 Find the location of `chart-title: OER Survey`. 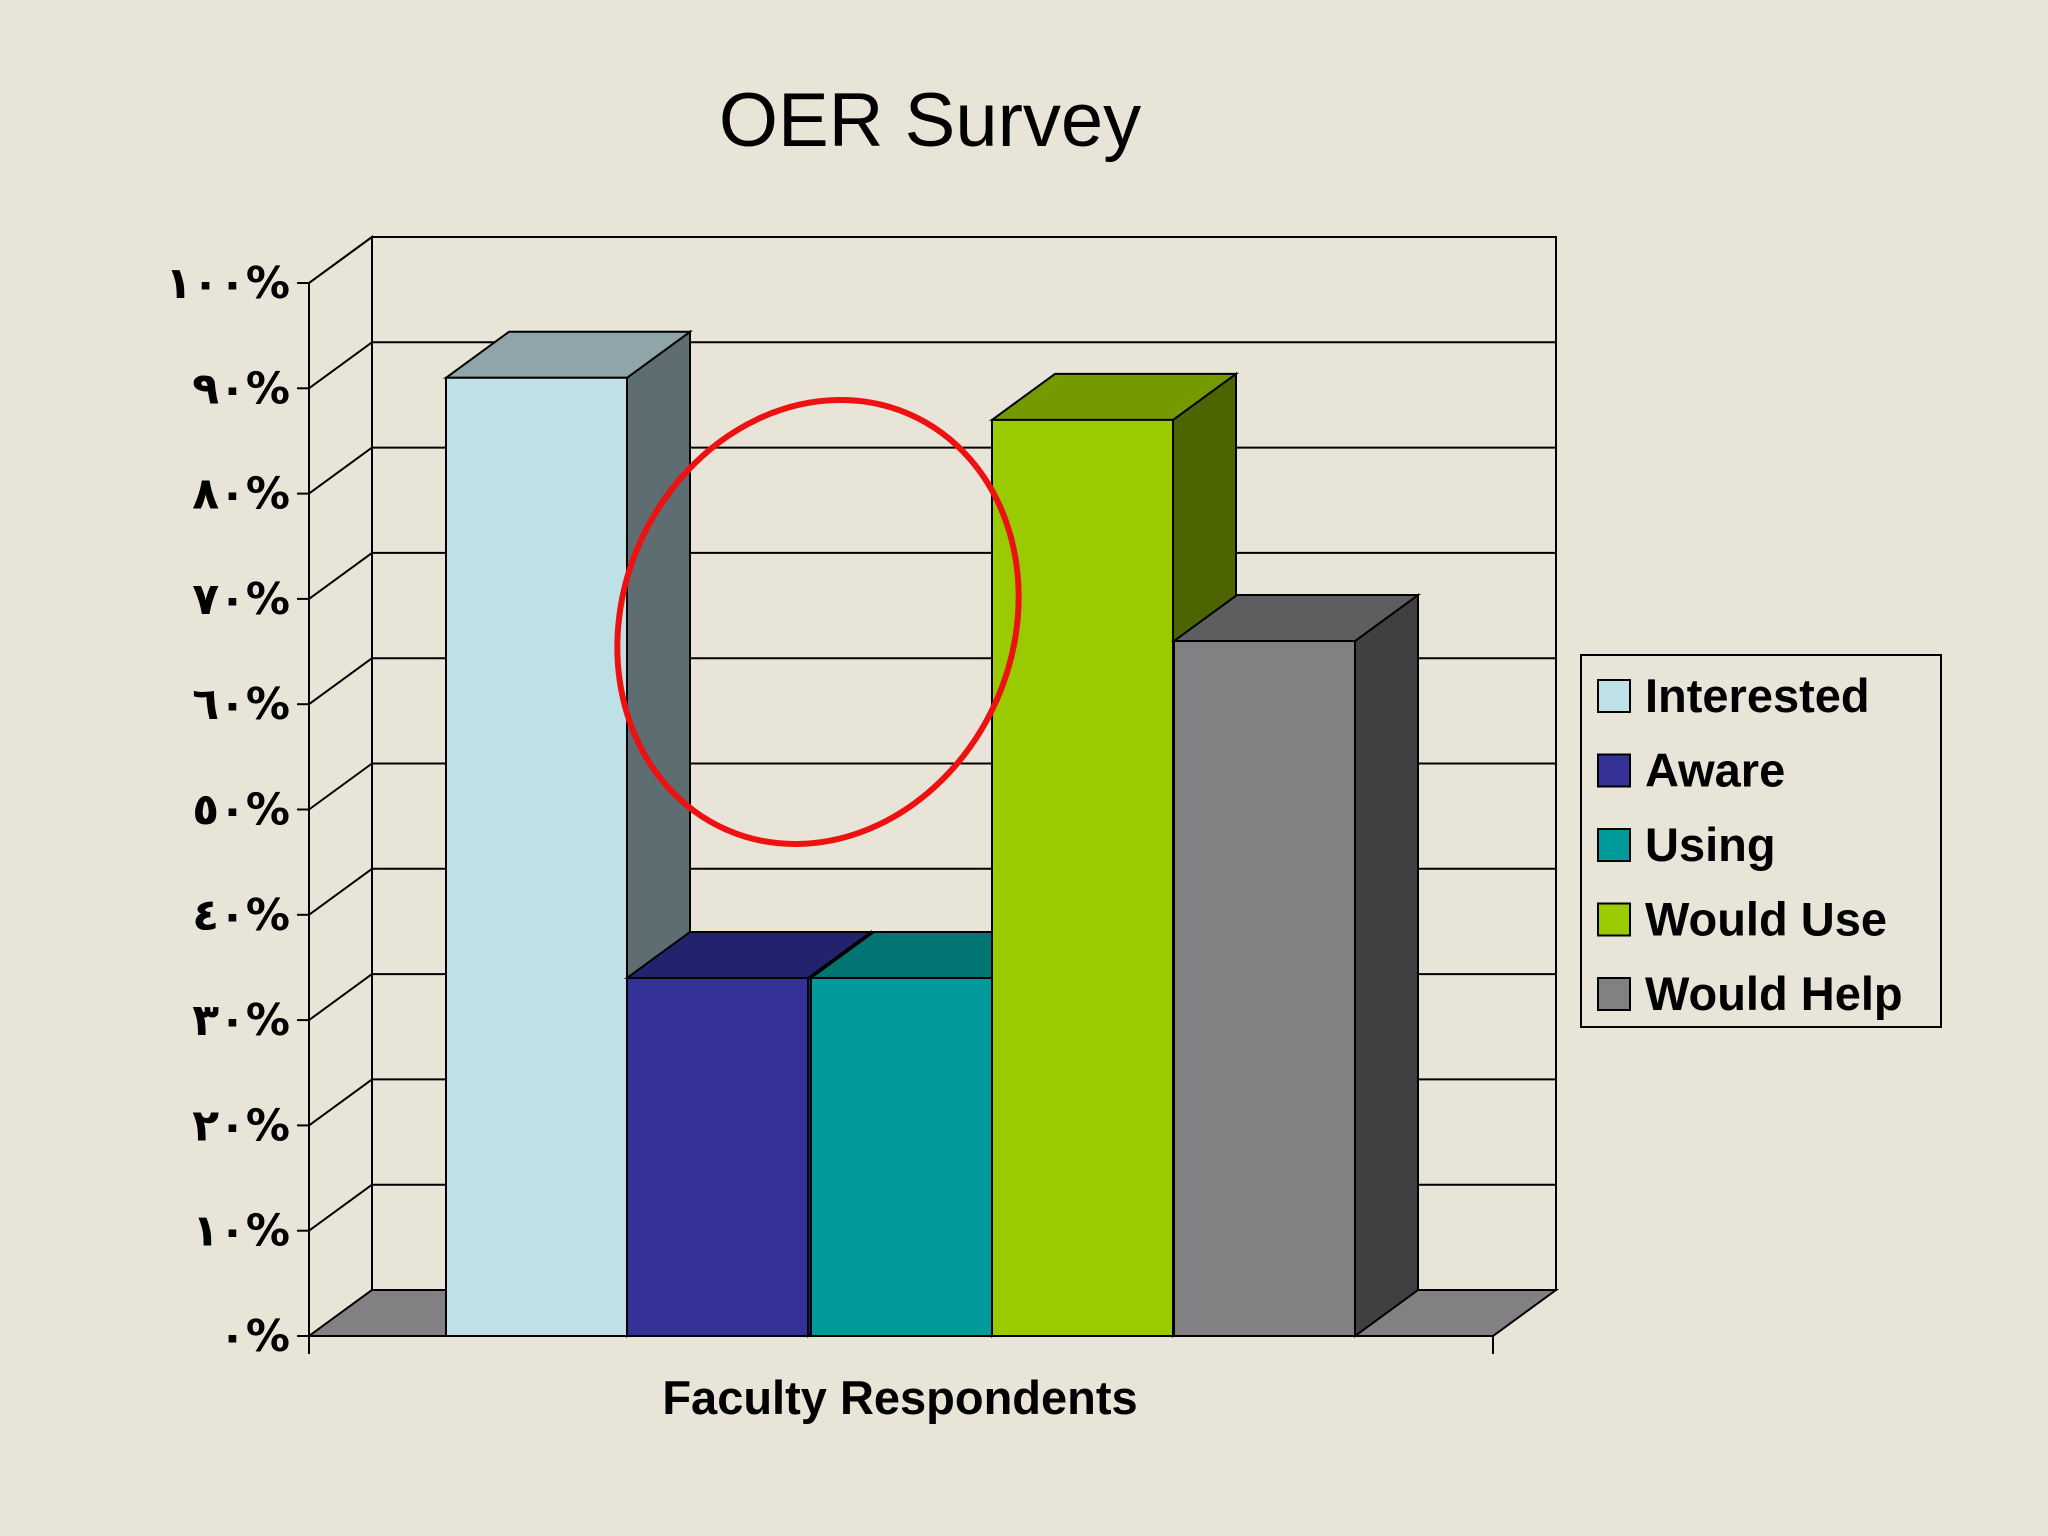

chart-title: OER Survey is located at coordinates (930, 120).